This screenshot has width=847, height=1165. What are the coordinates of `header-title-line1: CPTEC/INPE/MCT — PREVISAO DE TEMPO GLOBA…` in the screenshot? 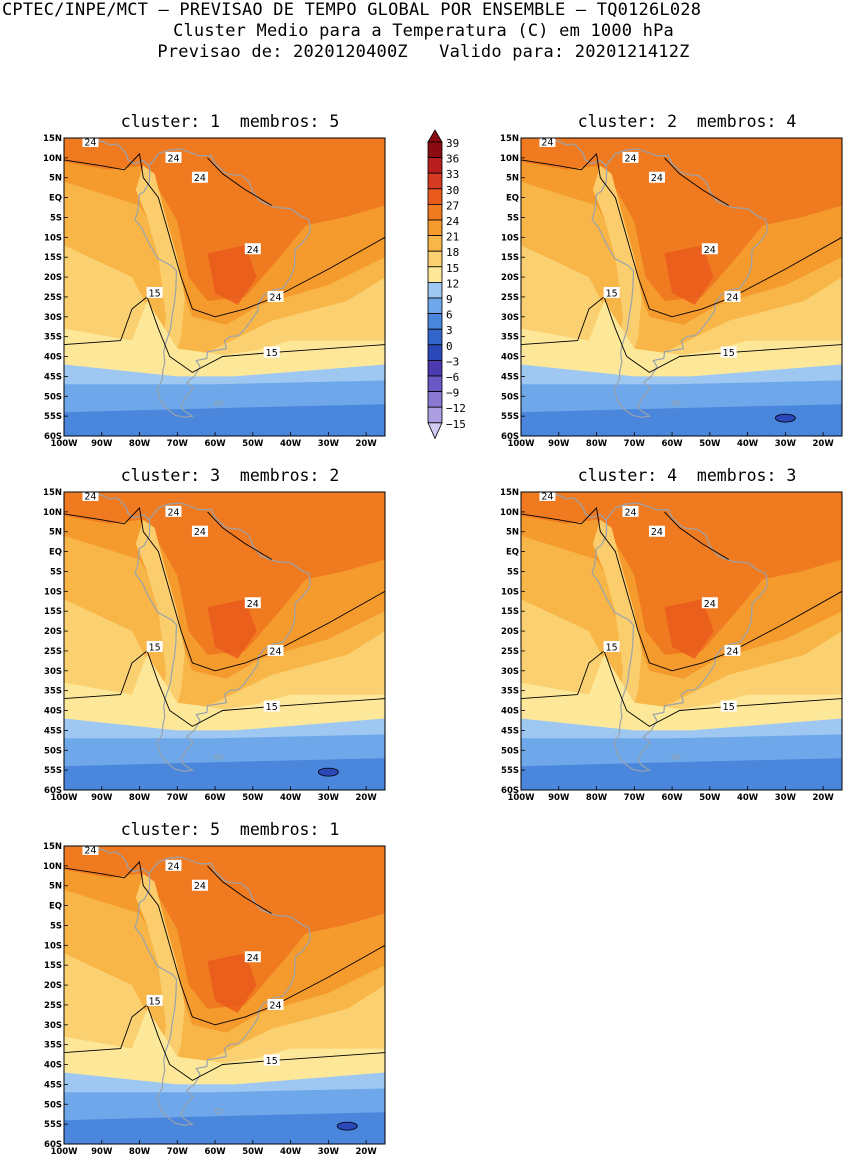 It's located at (352, 10).